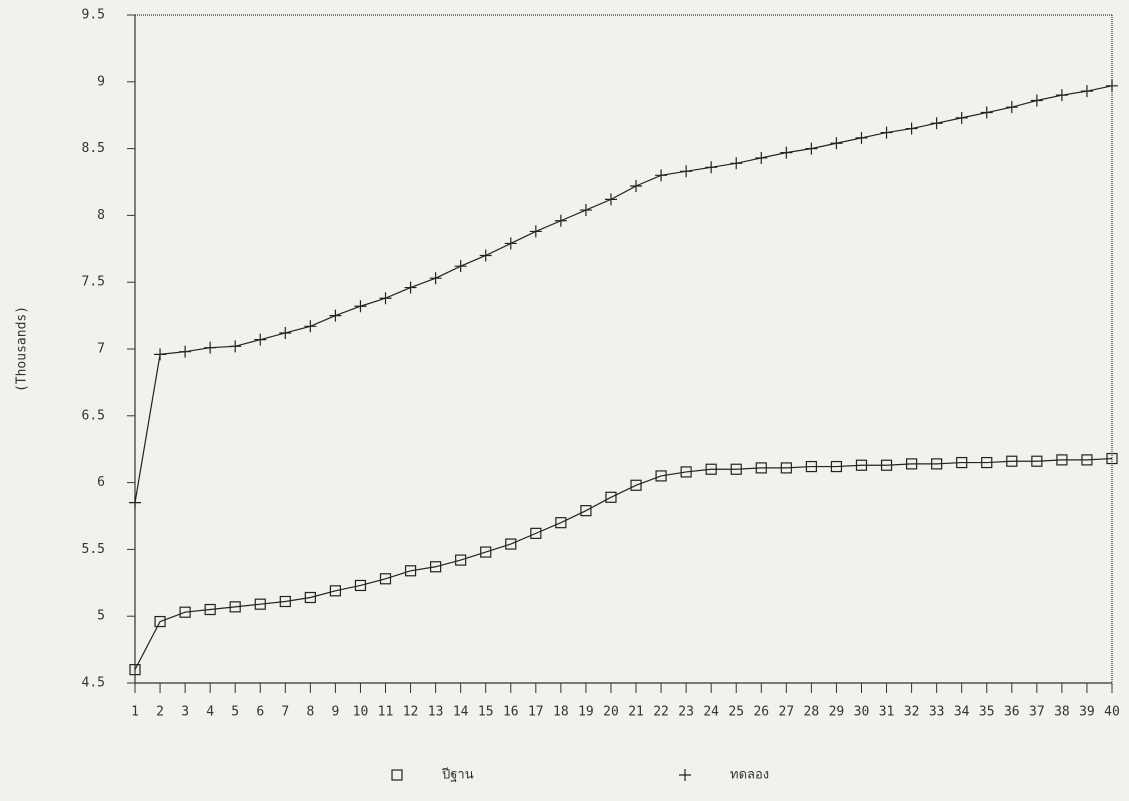  Describe the element at coordinates (93, 15) in the screenshot. I see `y-tick-label: 9.5` at that location.